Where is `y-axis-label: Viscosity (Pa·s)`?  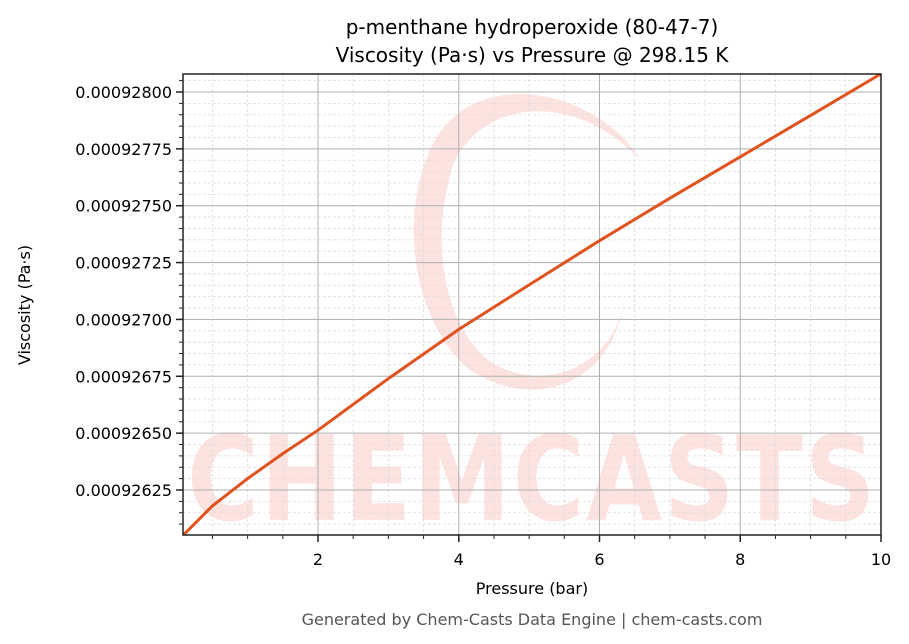
y-axis-label: Viscosity (Pa·s) is located at coordinates (24, 305).